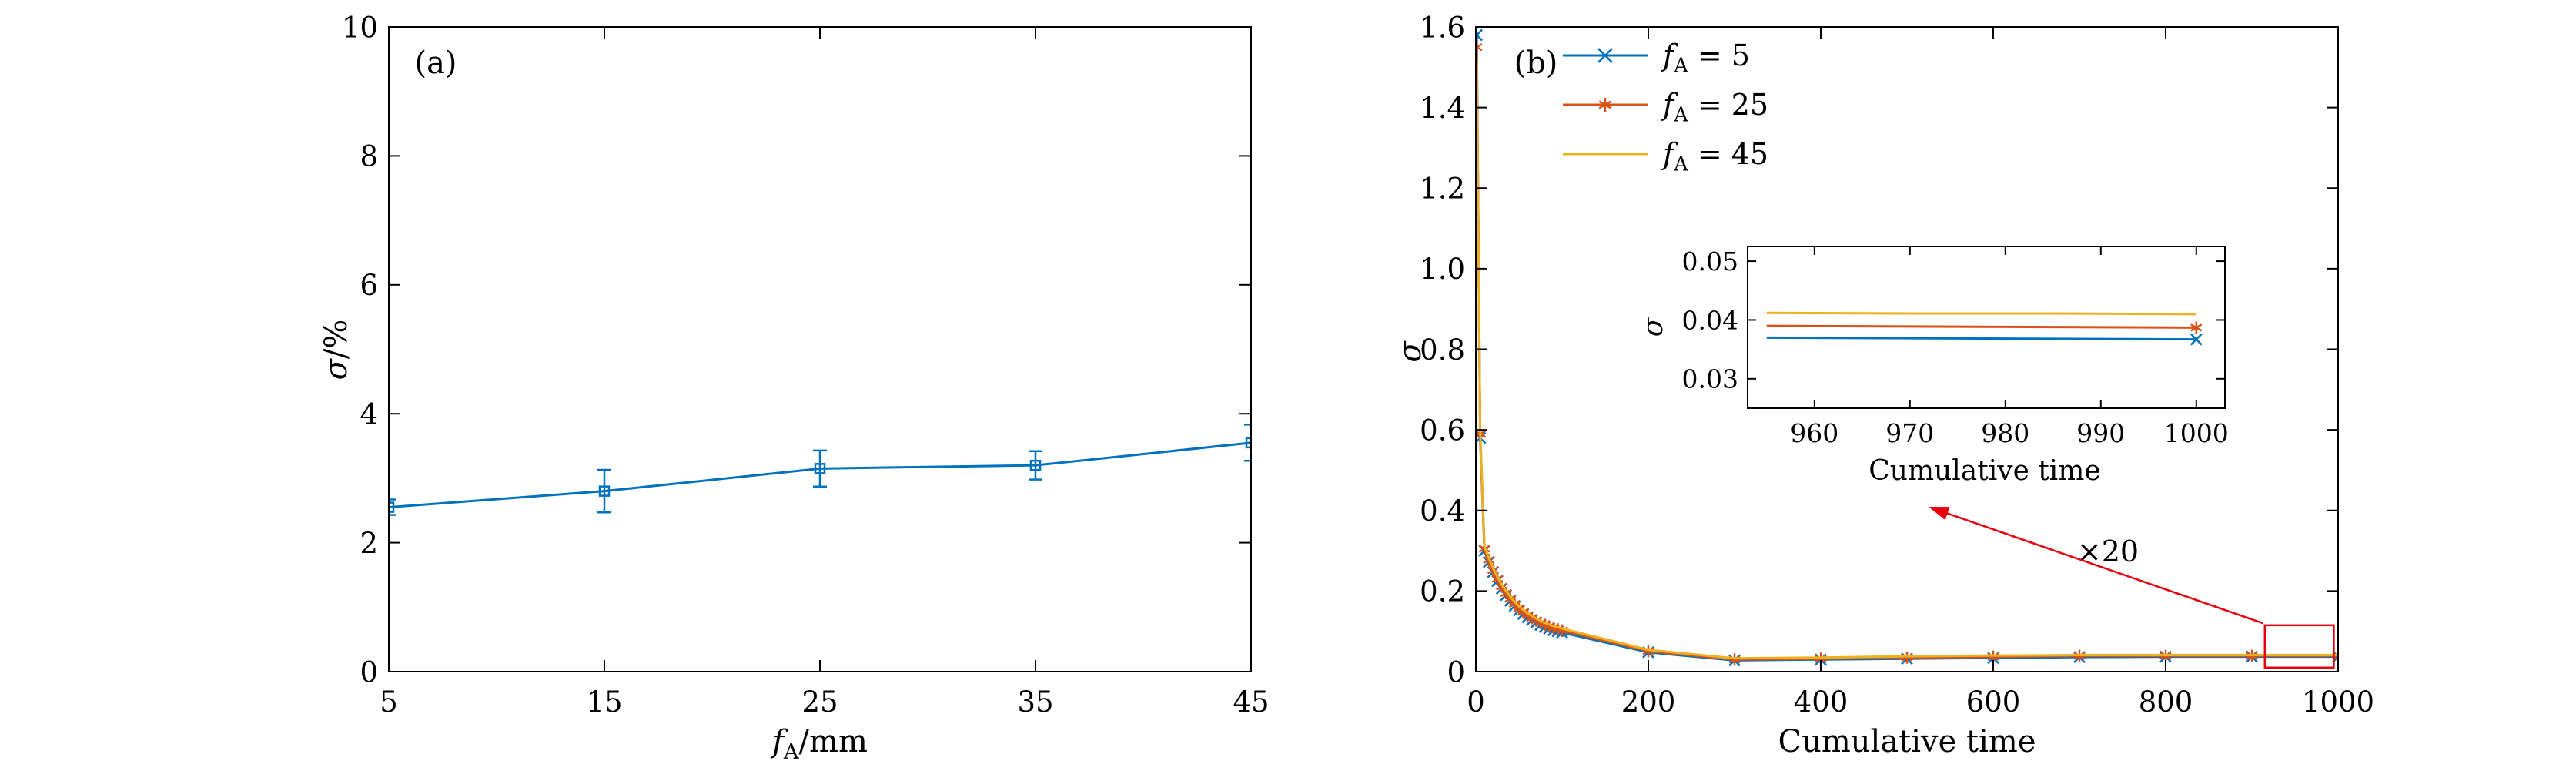 The height and width of the screenshot is (781, 2576). Describe the element at coordinates (1536, 63) in the screenshot. I see `panel-b-tag: (b)` at that location.